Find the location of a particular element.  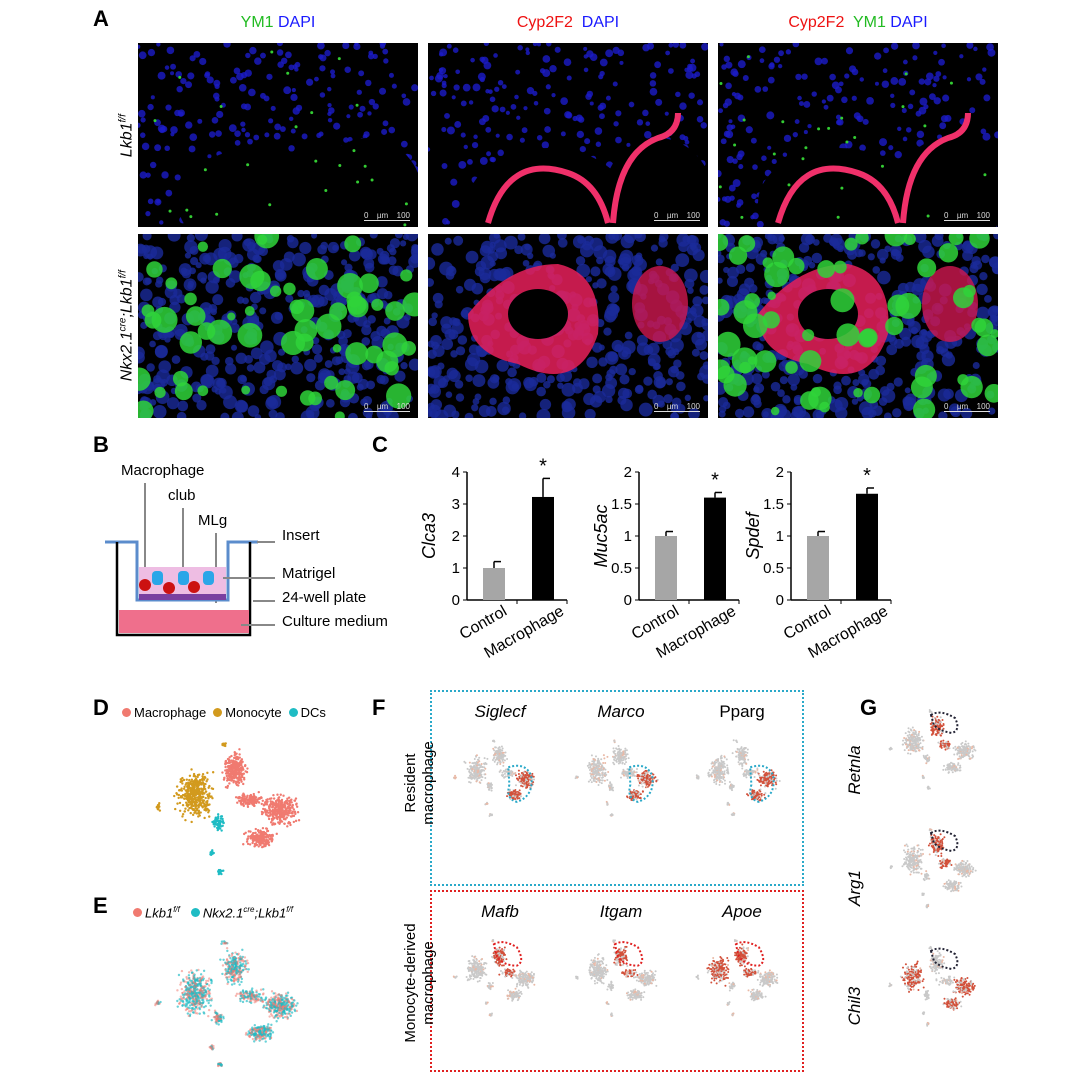

legend-dot is located at coordinates (137, 913).